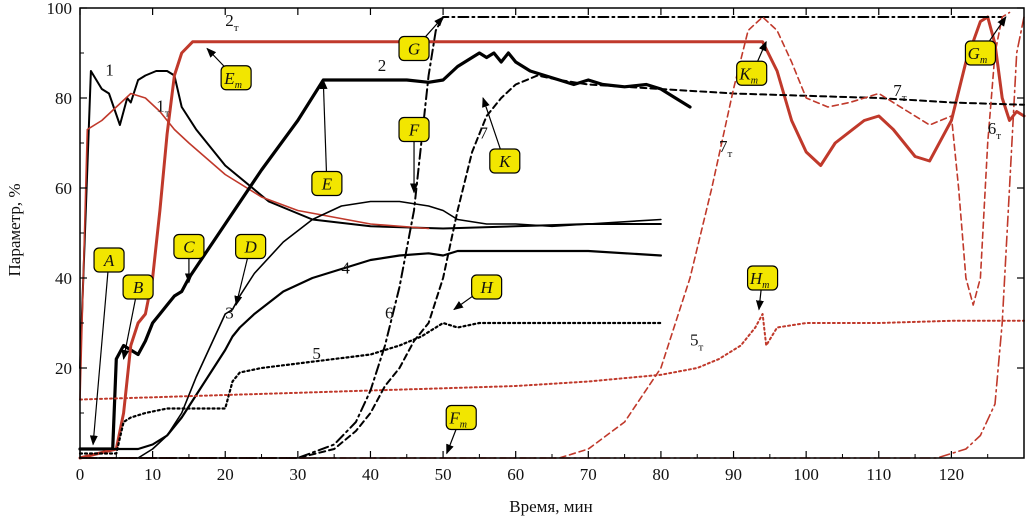  What do you see at coordinates (225, 474) in the screenshot?
I see `x-tick-label: 20` at bounding box center [225, 474].